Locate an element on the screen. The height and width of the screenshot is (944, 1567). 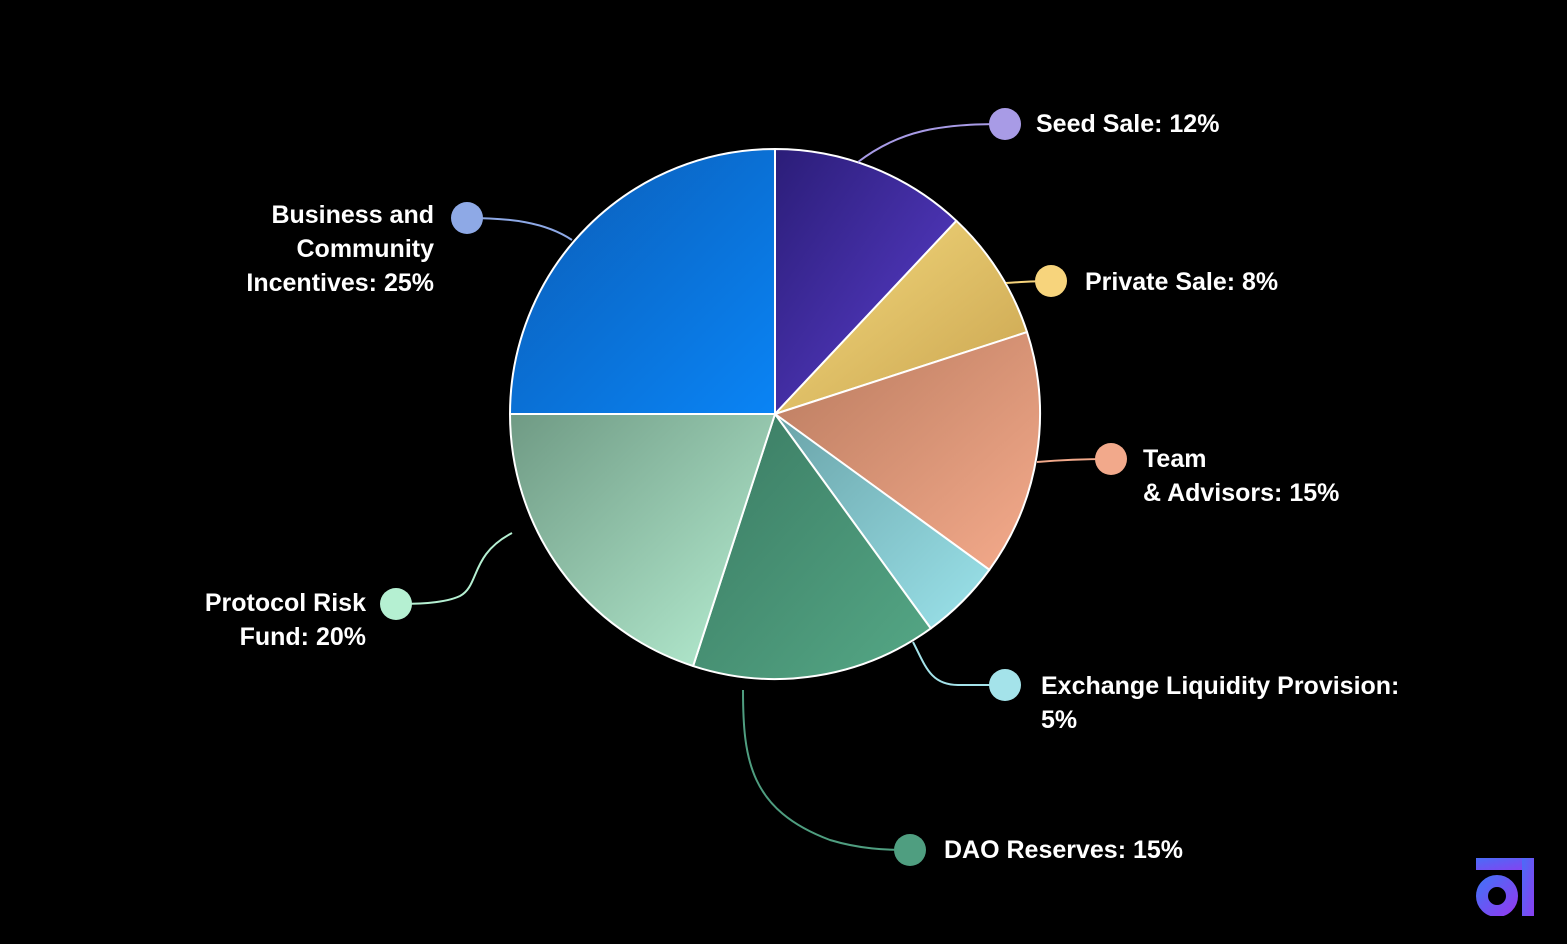
brand-logo-icon is located at coordinates (1505, 887).